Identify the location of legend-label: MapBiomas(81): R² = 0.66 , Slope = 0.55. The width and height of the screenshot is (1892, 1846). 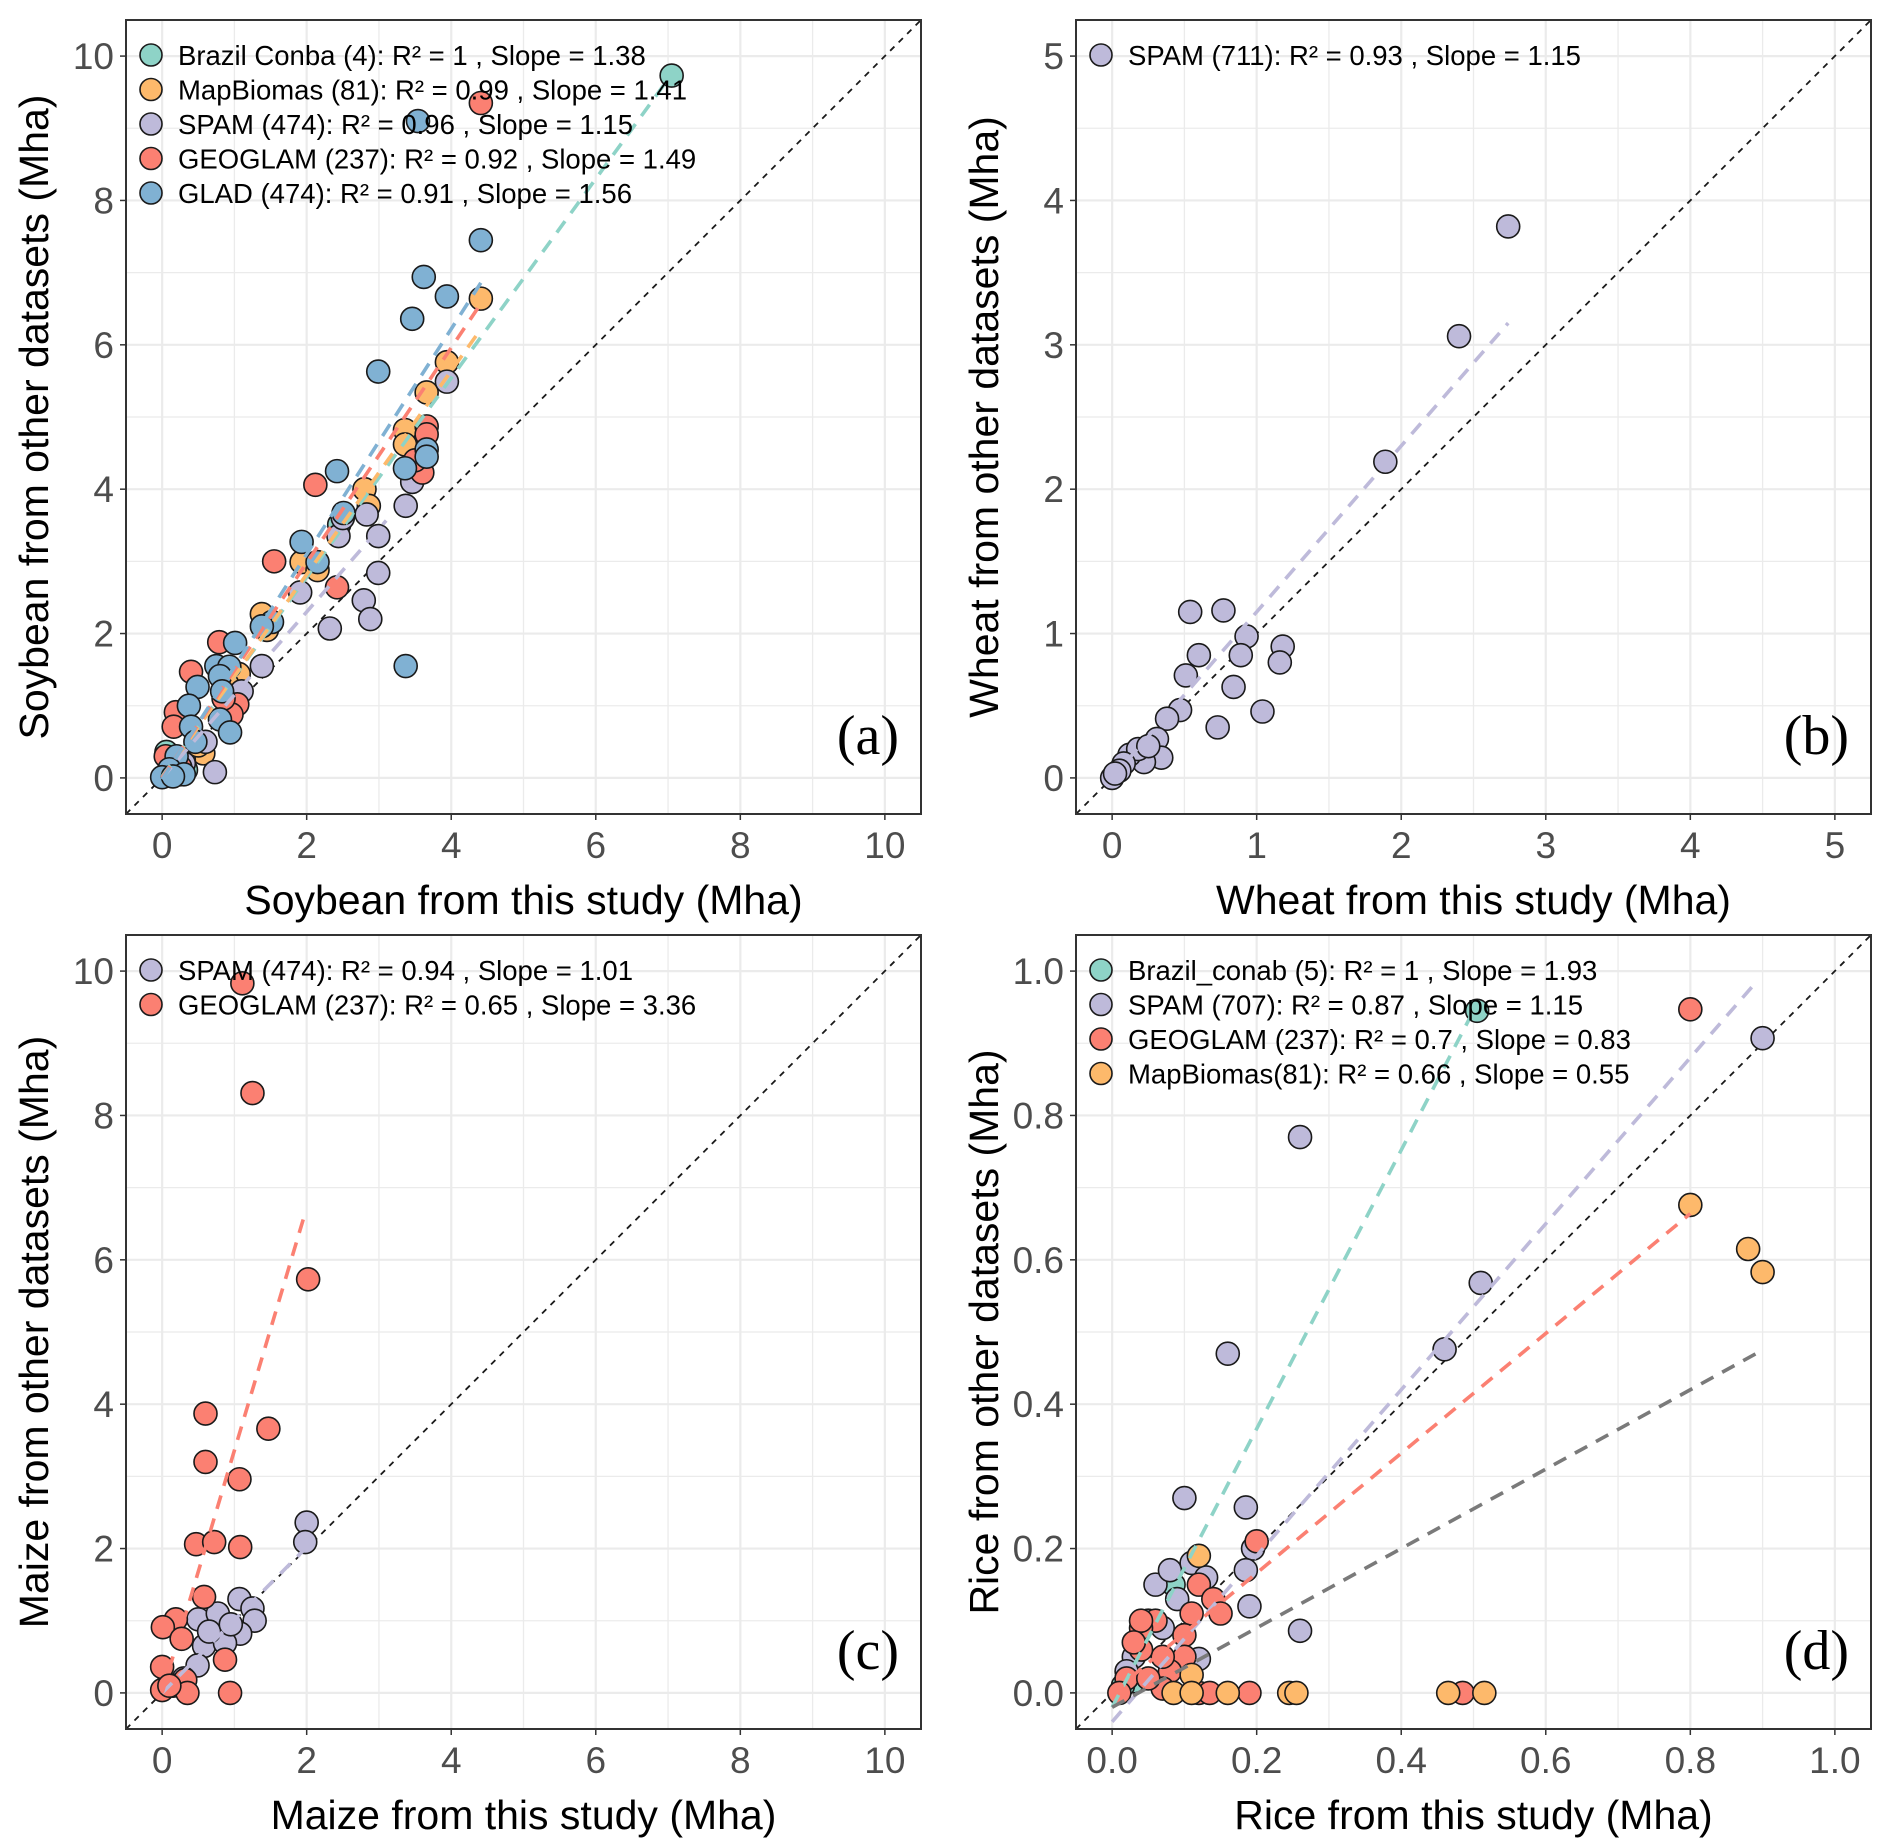
(1378, 1074).